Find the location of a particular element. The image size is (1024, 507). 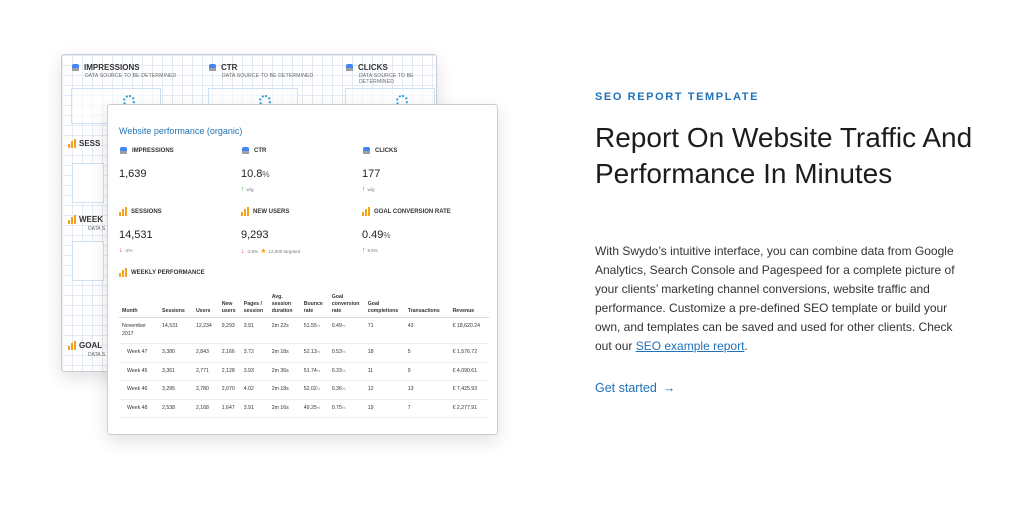

table-cell: 1,647 is located at coordinates (229, 409).